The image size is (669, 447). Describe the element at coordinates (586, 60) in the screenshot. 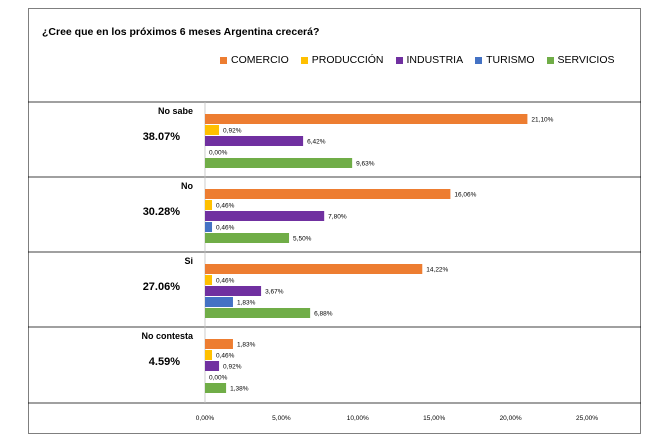

I see `legend-label: SERVICIOS` at that location.